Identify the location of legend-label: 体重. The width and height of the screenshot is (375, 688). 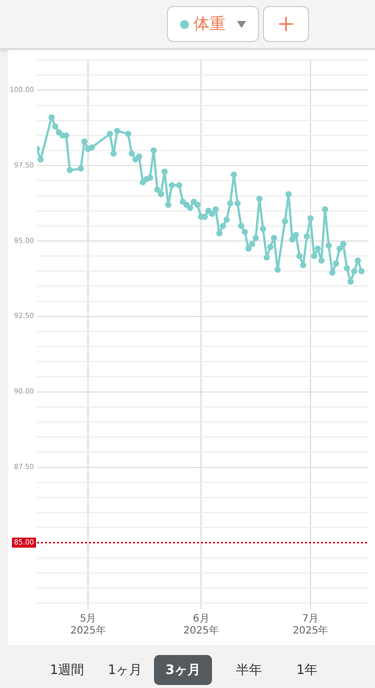
(210, 24).